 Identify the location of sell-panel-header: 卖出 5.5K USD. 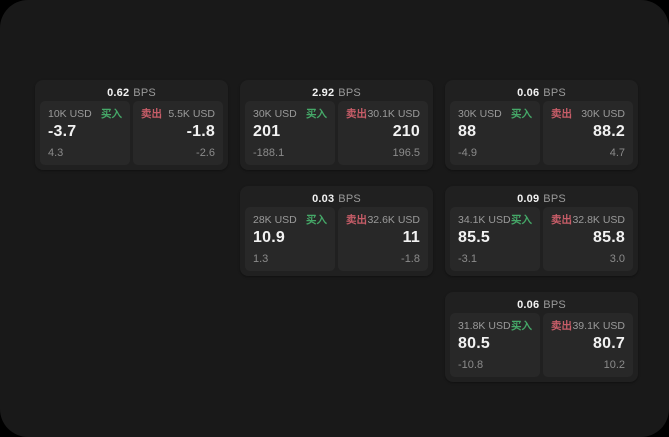
(178, 114).